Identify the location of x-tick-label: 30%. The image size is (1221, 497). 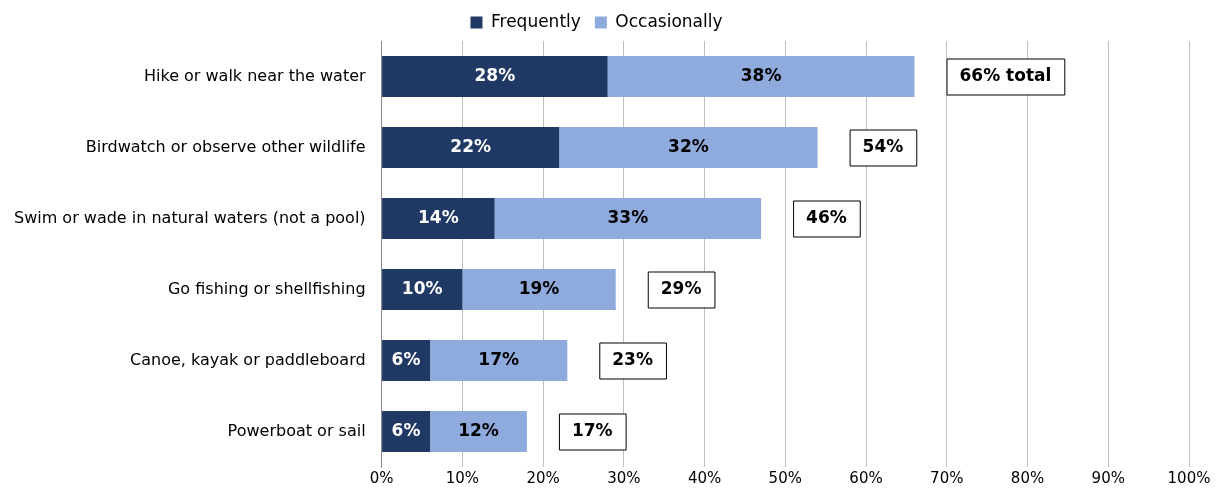
(624, 477).